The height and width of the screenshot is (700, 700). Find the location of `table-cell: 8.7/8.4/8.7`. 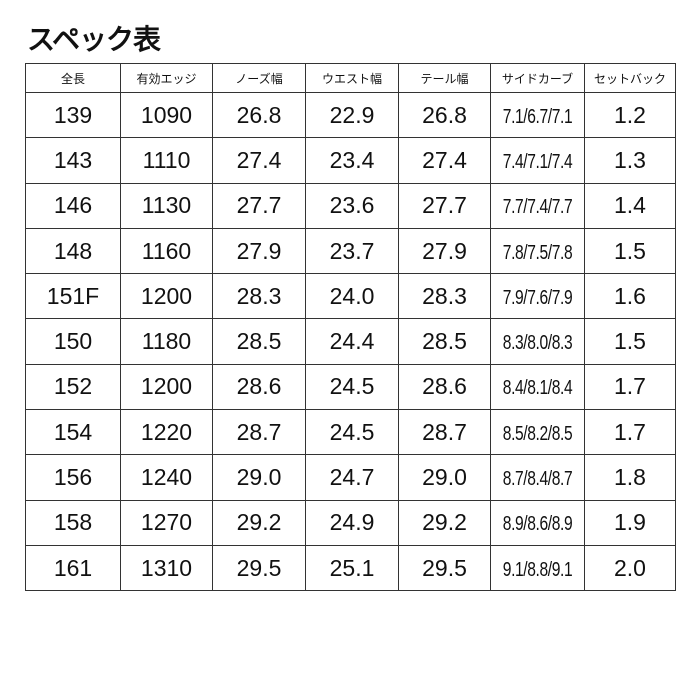

table-cell: 8.7/8.4/8.7 is located at coordinates (537, 477).